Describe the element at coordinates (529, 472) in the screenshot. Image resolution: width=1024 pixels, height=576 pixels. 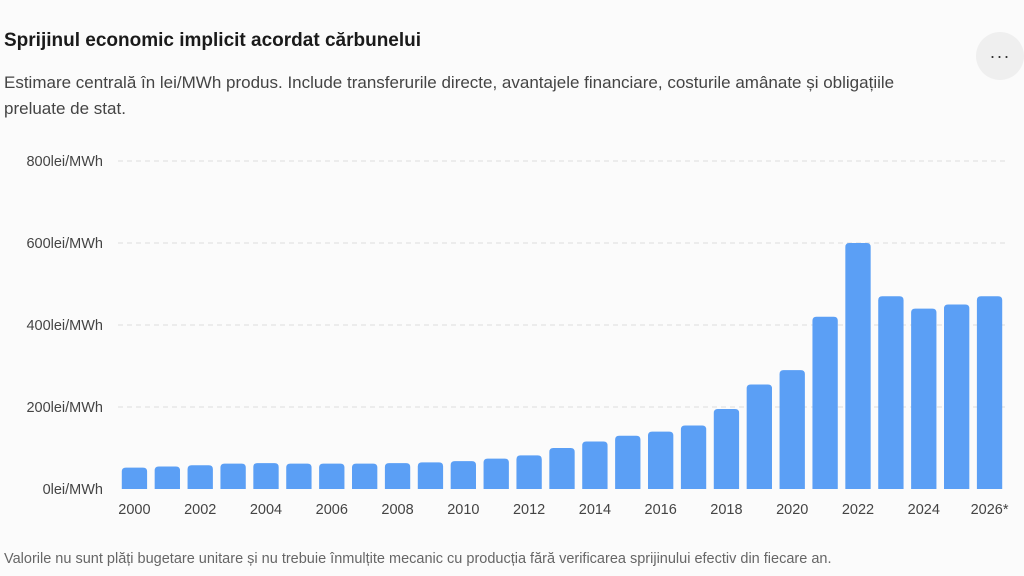
I see `bar-2012` at that location.